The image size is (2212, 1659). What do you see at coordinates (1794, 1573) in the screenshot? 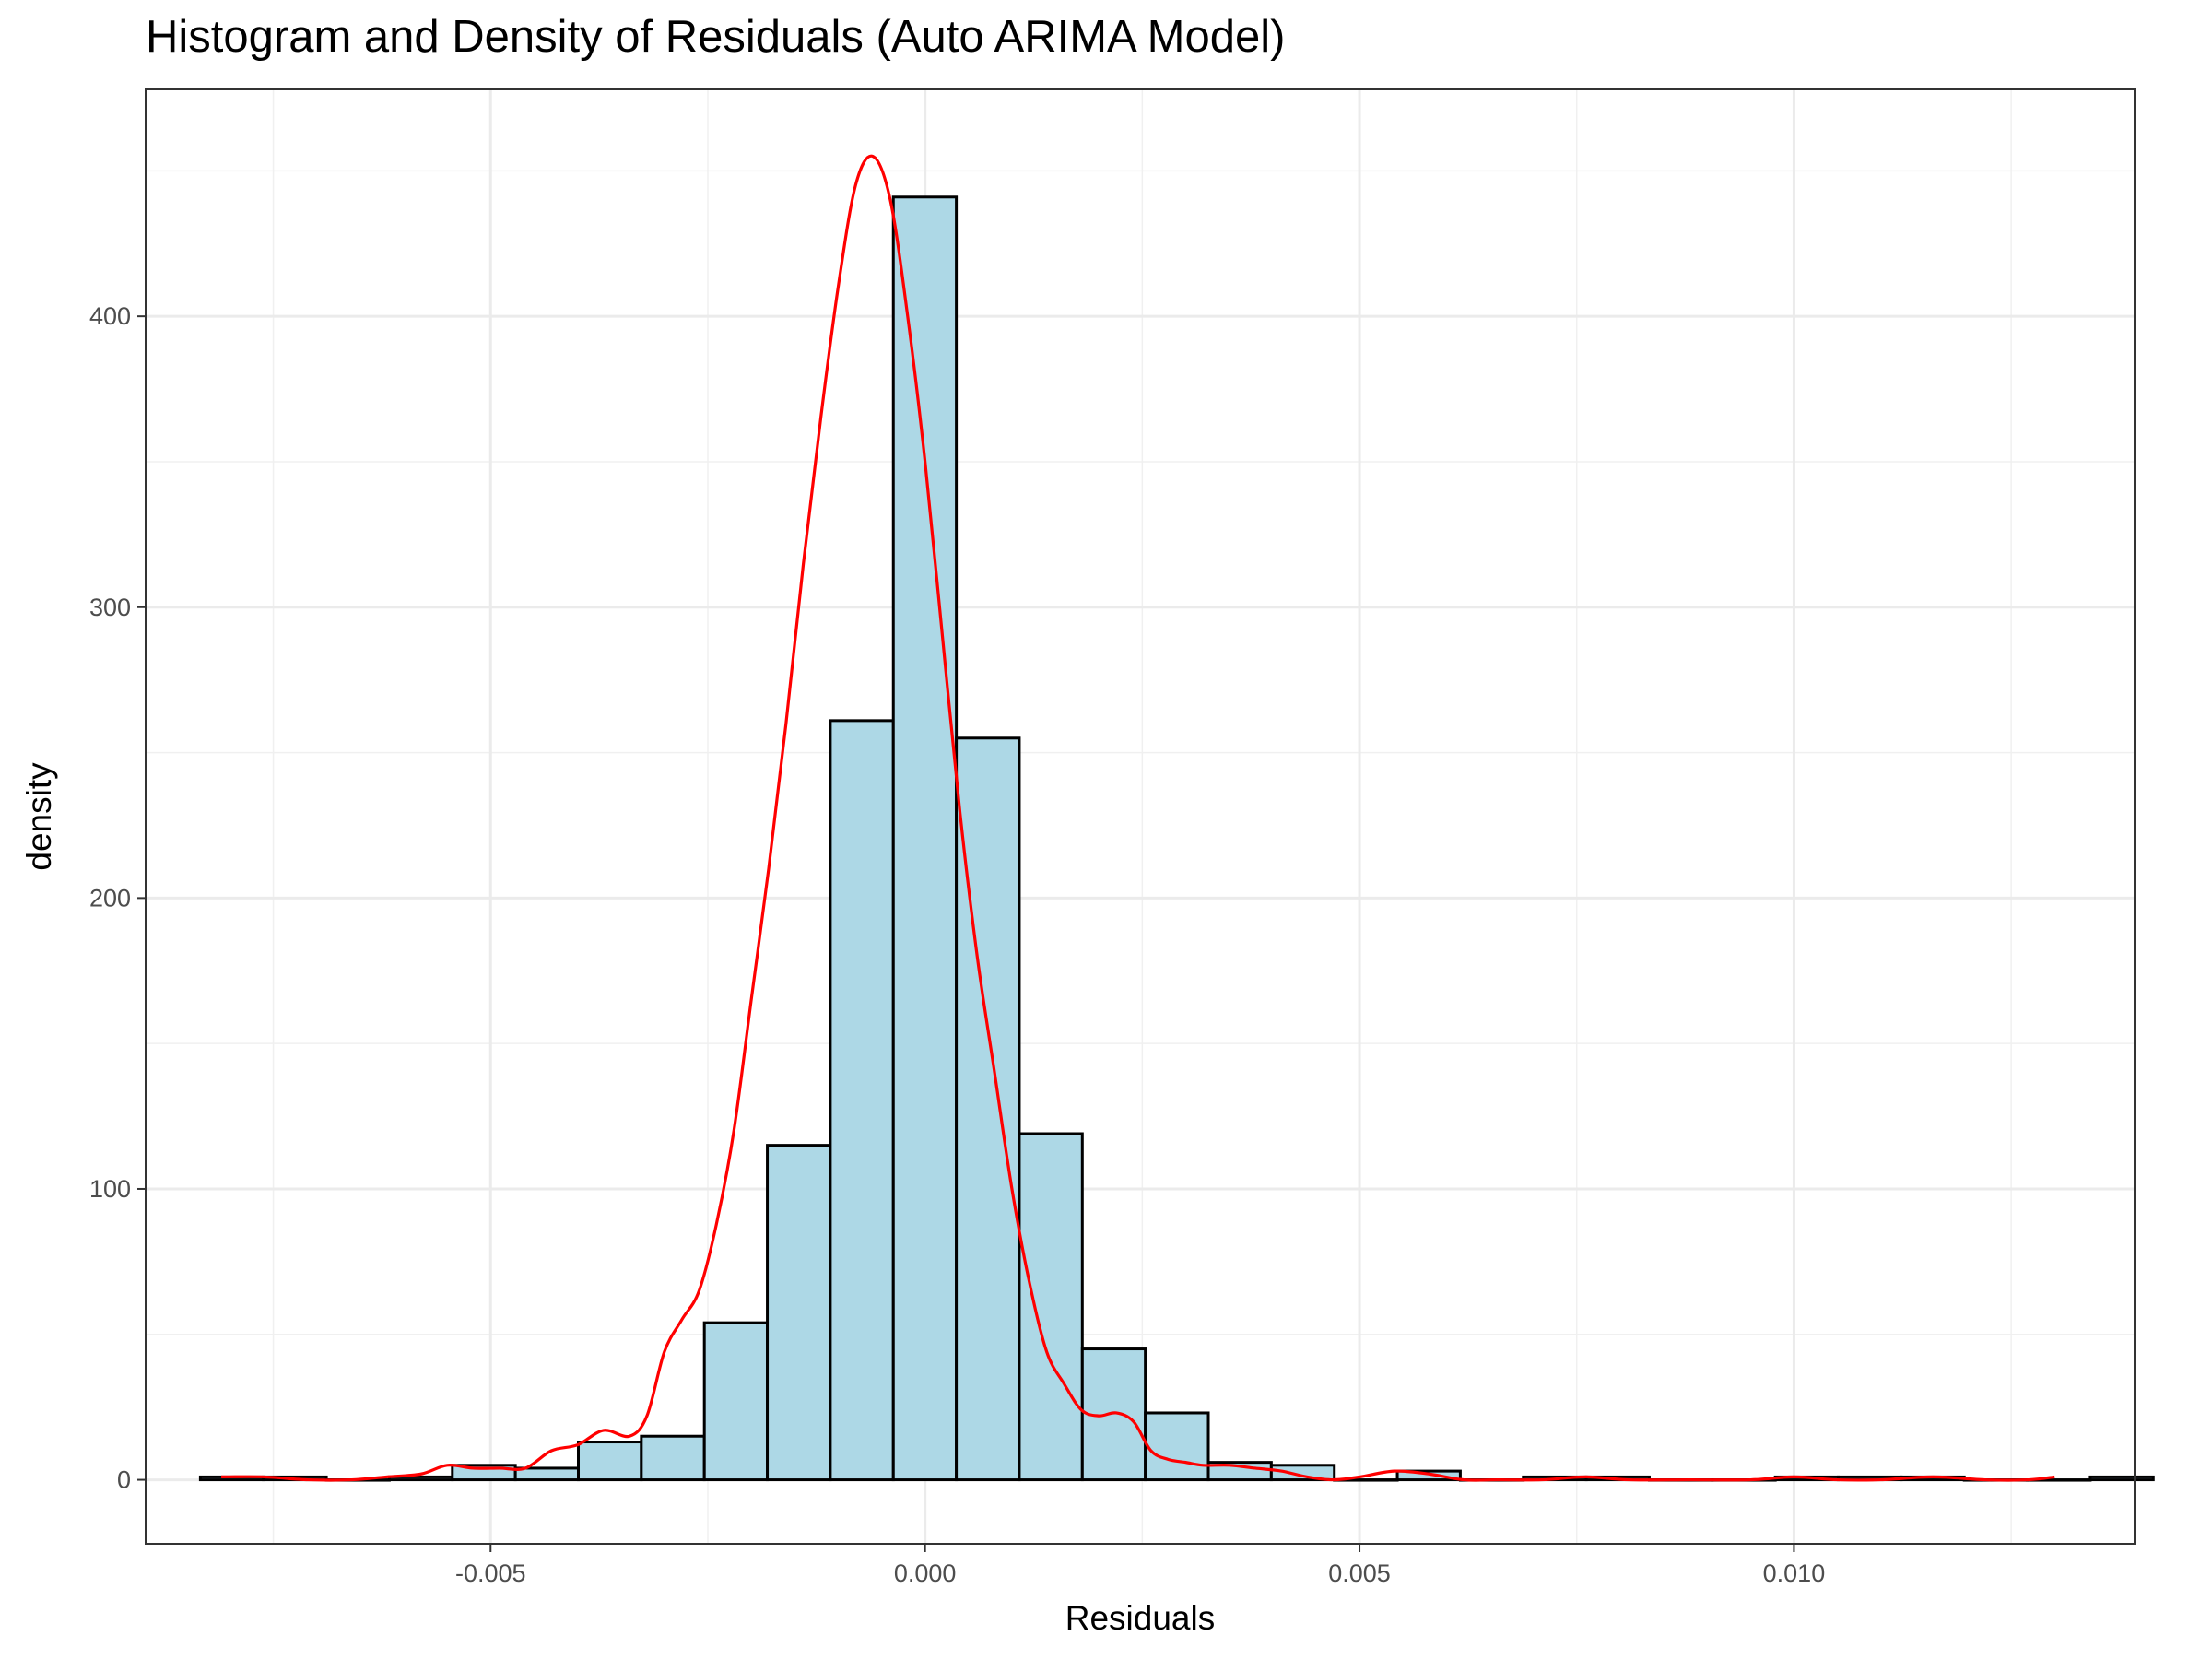
I see `x-tick-label: 0.010` at bounding box center [1794, 1573].